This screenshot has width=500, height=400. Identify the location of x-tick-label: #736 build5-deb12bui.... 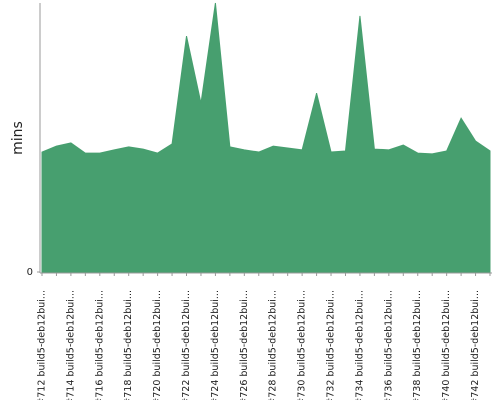
(388, 345).